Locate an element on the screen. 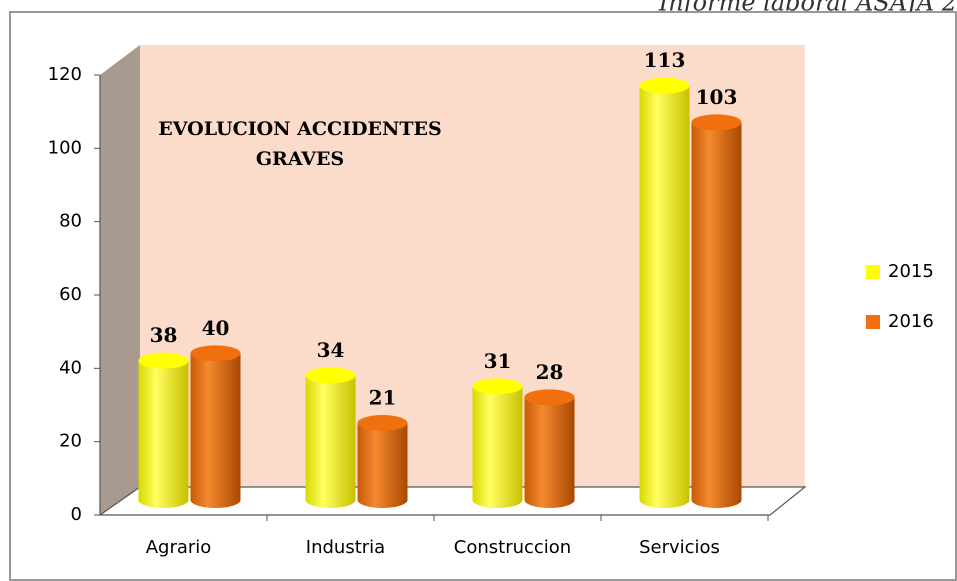 This screenshot has width=957, height=581. side-wall is located at coordinates (120, 280).